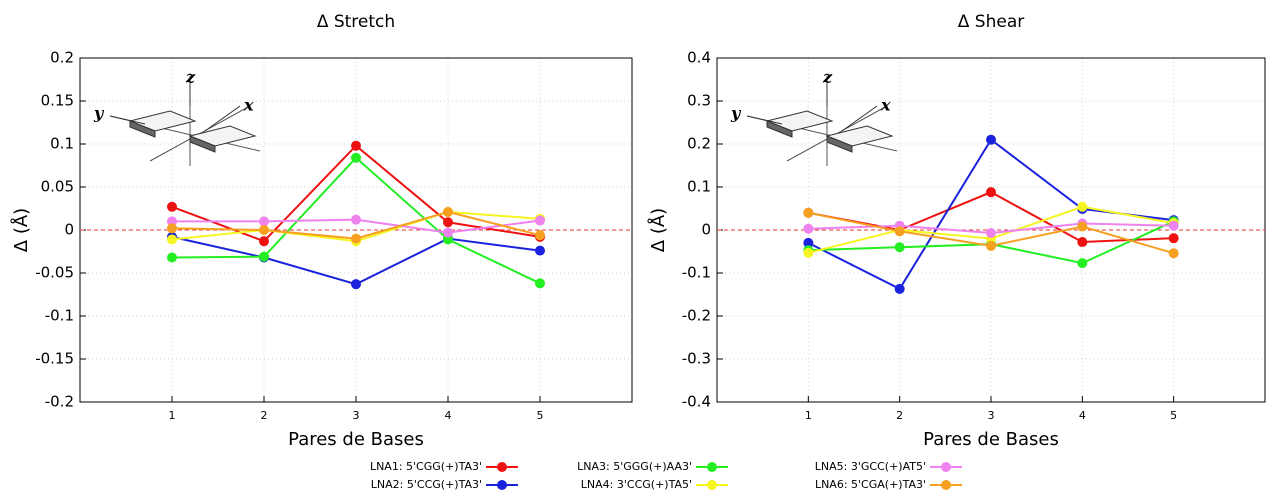 The image size is (1267, 502). Describe the element at coordinates (870, 484) in the screenshot. I see `legend-label: LNA6: 5'CGA(+)TA3'` at that location.